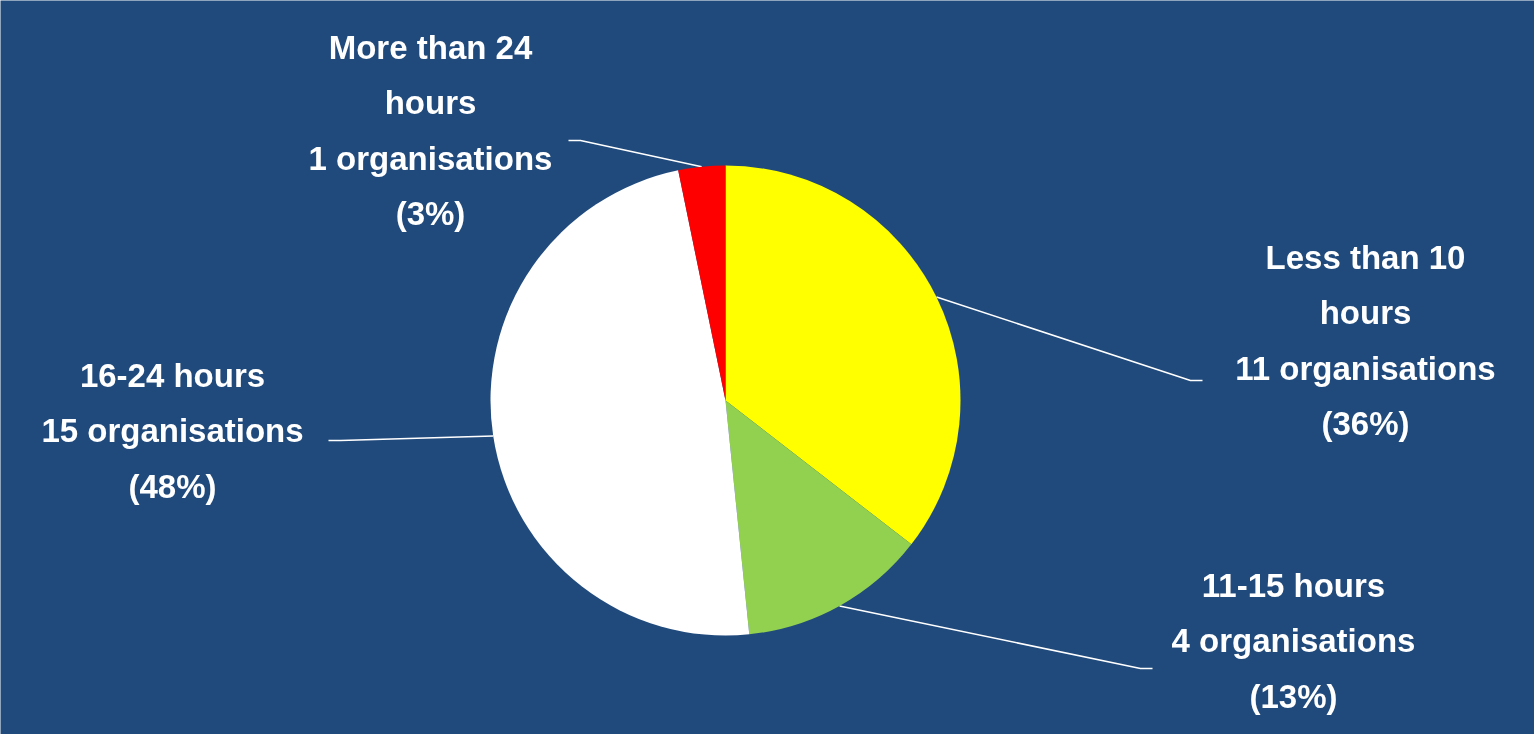  I want to click on slice-label: More than 24 hours, so click(430, 75).